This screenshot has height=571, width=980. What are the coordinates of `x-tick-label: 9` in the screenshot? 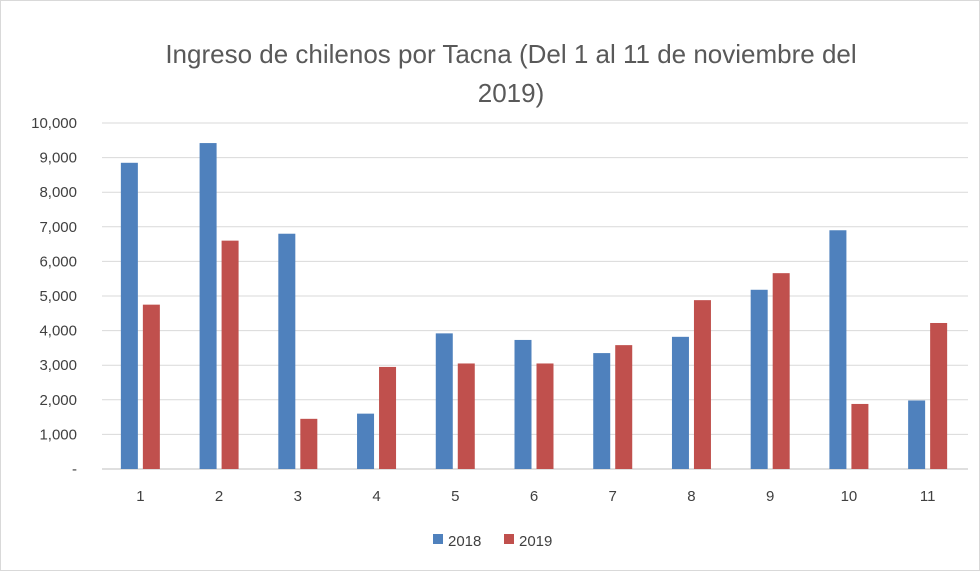 It's located at (770, 496).